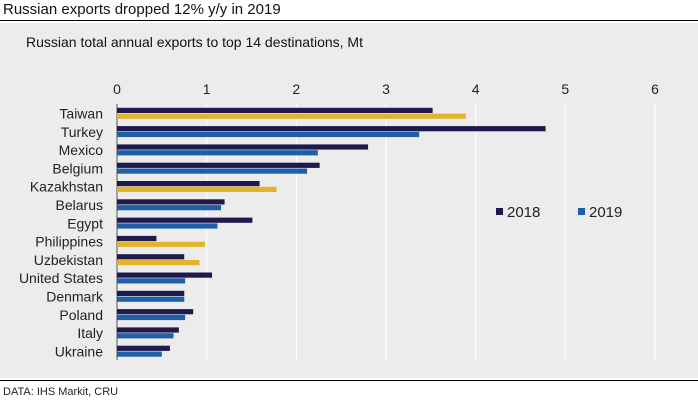  What do you see at coordinates (69, 242) in the screenshot?
I see `category-label: Philippines` at bounding box center [69, 242].